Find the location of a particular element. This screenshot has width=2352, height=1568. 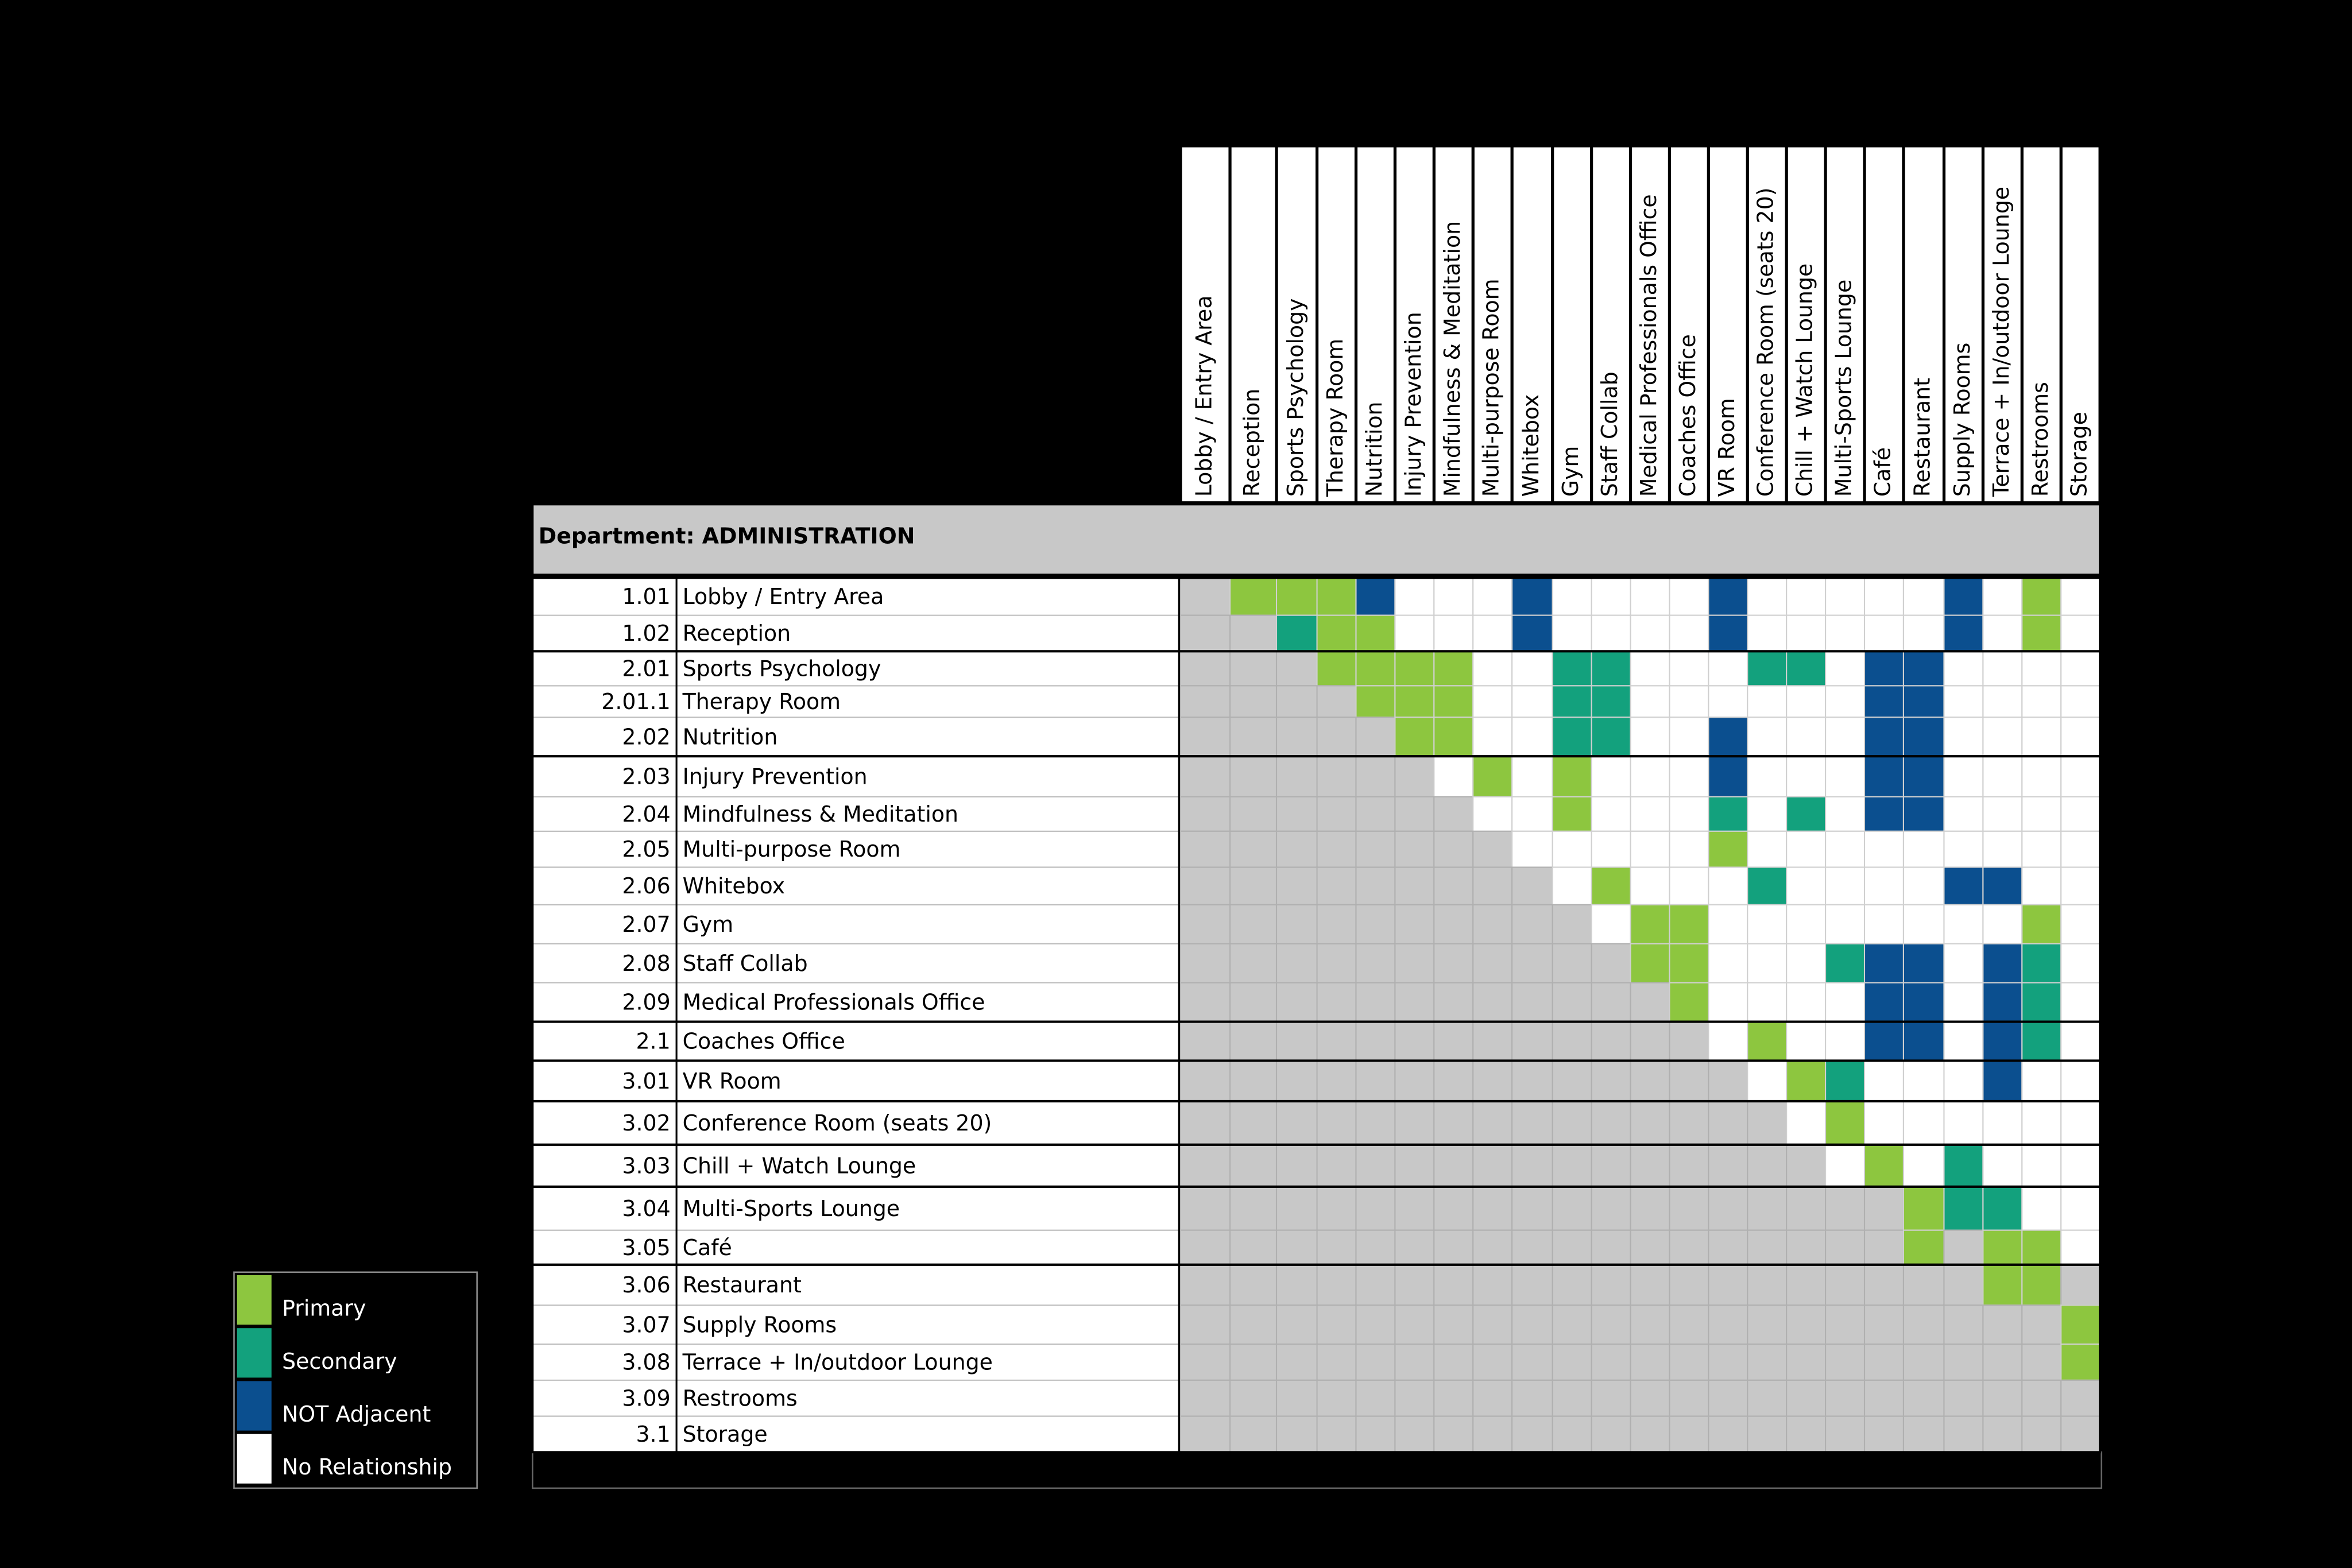

column-header: Multi-Sports Lounge is located at coordinates (1843, 388).